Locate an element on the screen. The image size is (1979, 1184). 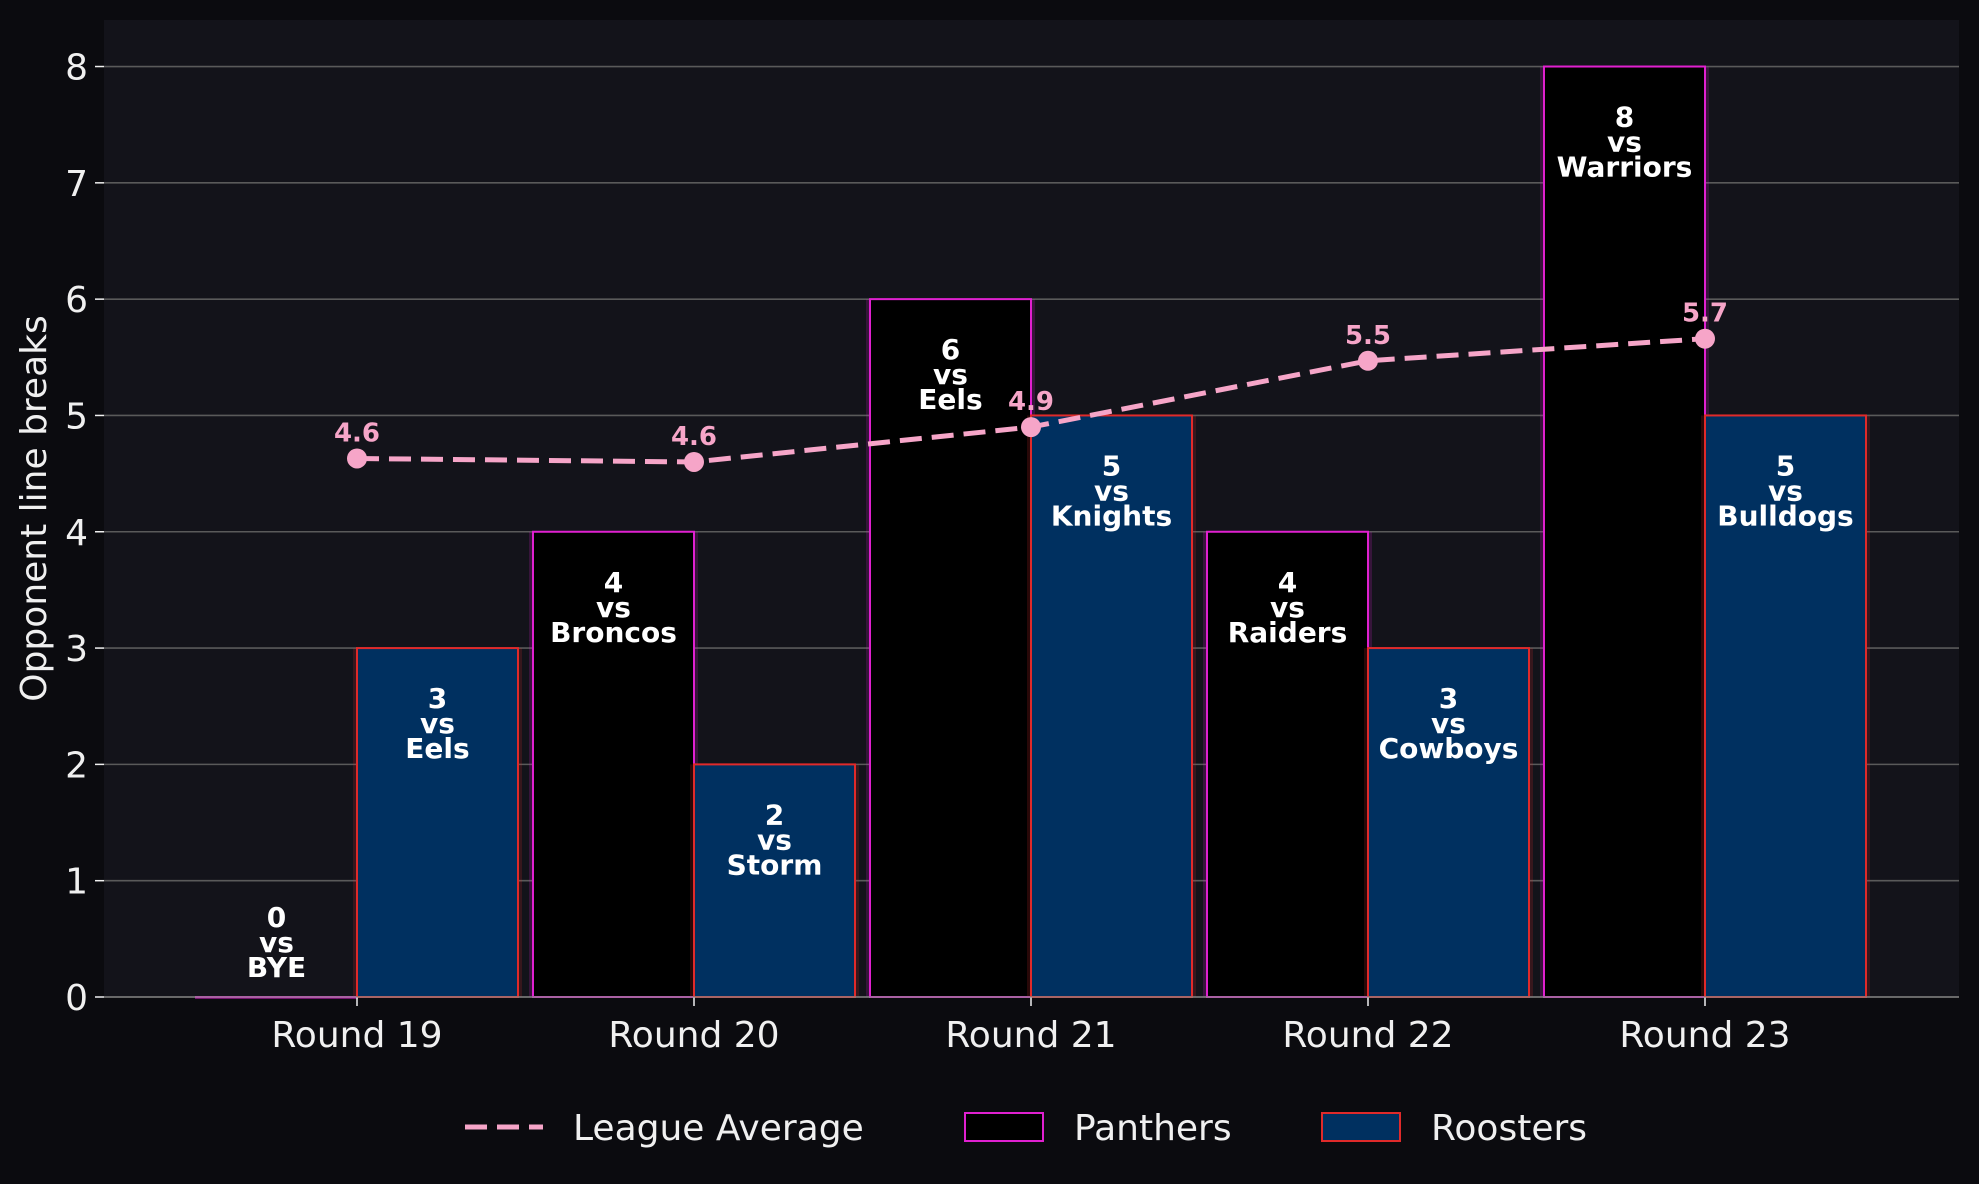
bar-label-line: Knights is located at coordinates (1111, 515).